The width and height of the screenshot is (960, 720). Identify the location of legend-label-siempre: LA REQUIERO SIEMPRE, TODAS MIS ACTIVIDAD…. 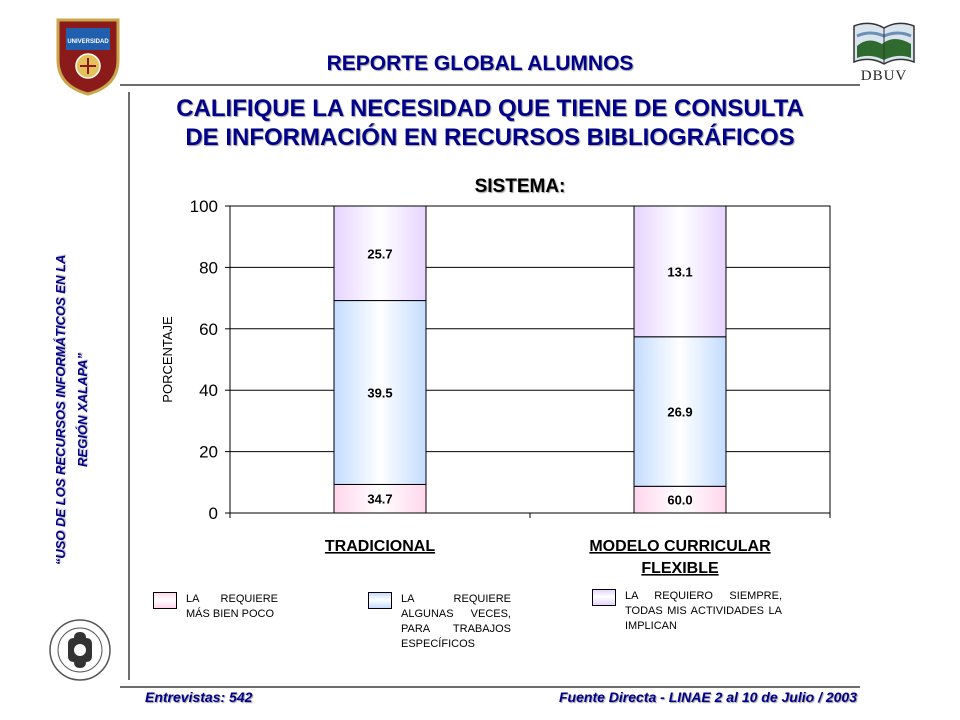
(703, 611).